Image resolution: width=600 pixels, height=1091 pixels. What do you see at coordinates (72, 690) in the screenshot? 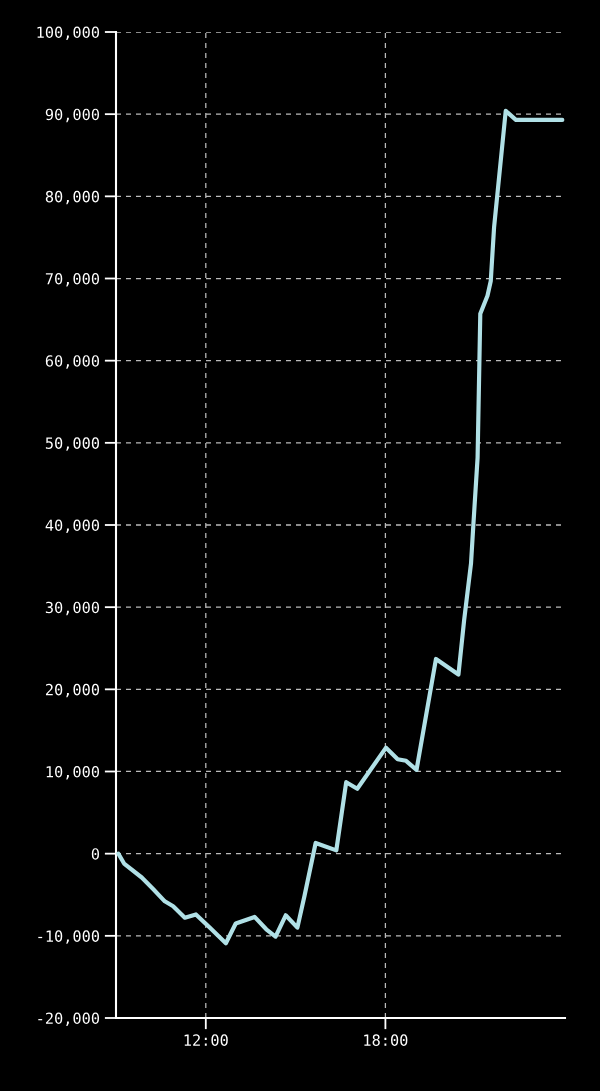
I see `y-tick-label: 20,000` at bounding box center [72, 690].